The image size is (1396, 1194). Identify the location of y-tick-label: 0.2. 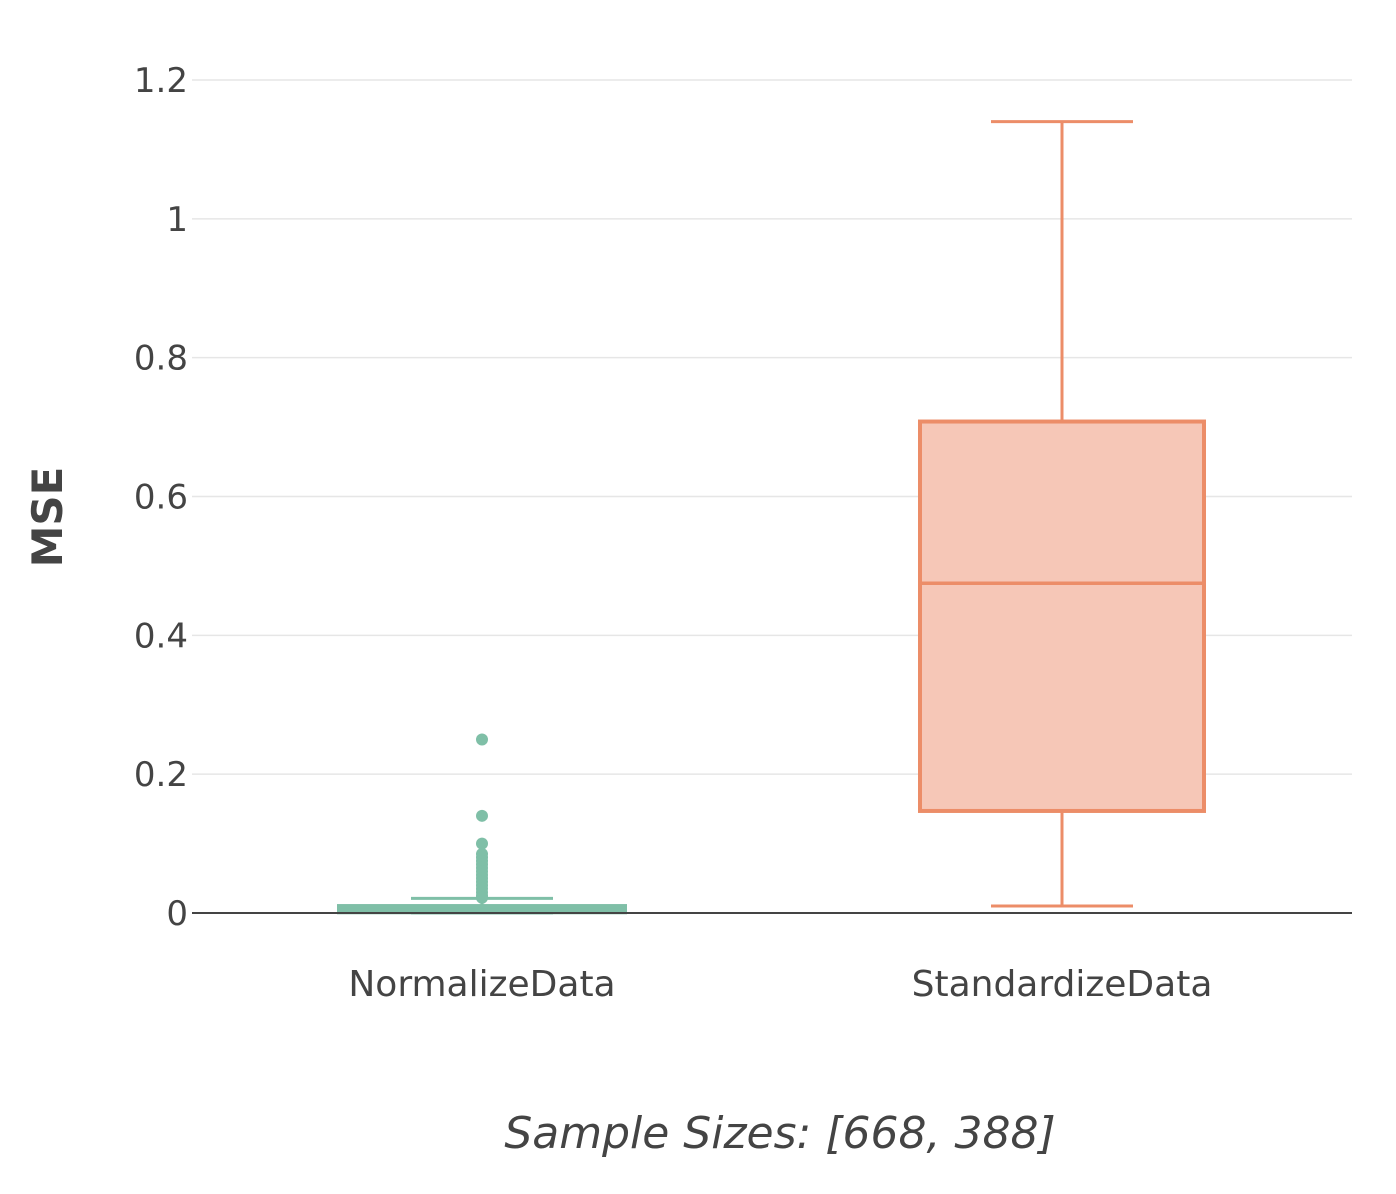
(161, 775).